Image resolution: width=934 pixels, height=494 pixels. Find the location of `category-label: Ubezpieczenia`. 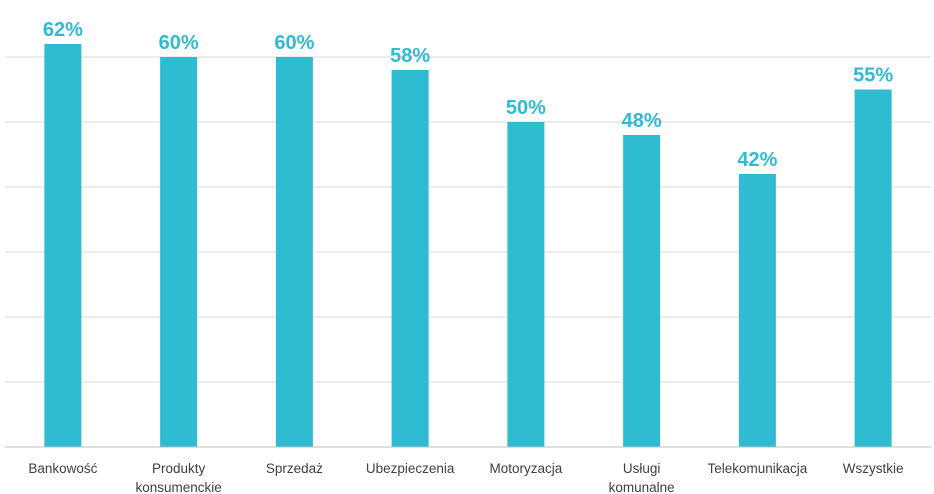

category-label: Ubezpieczenia is located at coordinates (410, 468).